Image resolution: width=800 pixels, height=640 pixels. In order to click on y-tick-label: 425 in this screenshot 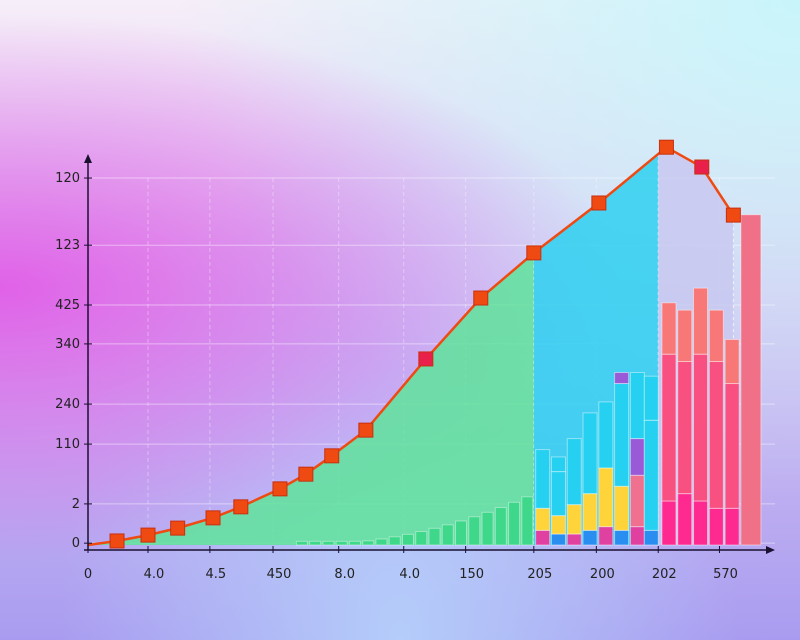, I will do `click(67, 305)`.